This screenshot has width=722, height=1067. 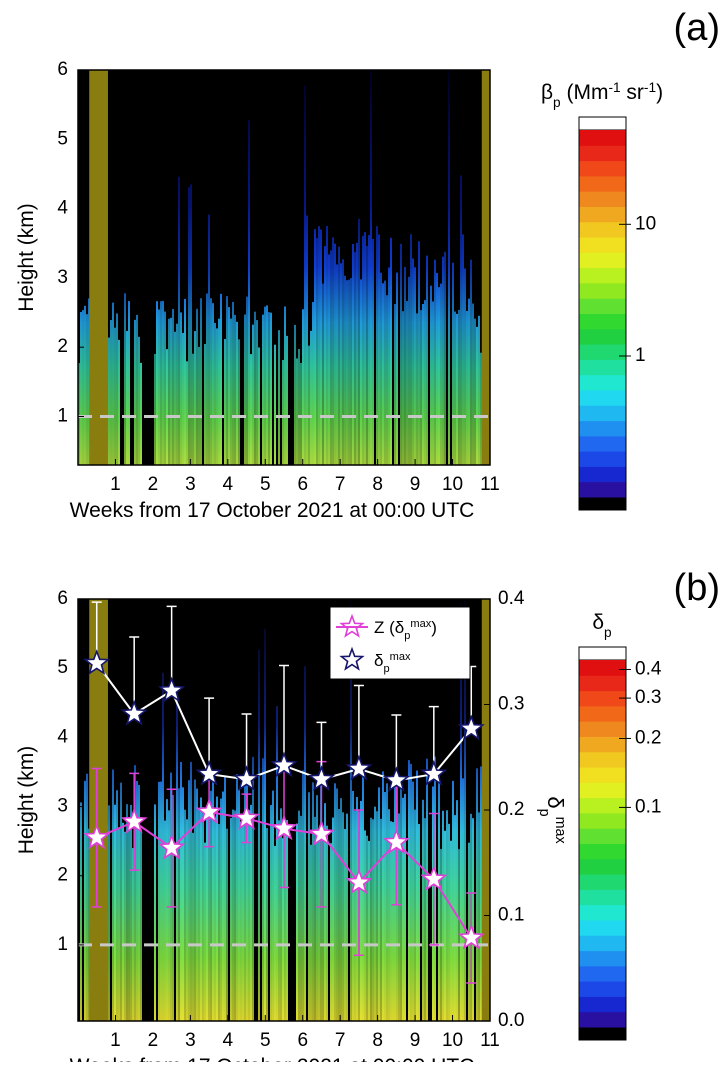 I want to click on colorbar-floor, so click(x=602, y=503).